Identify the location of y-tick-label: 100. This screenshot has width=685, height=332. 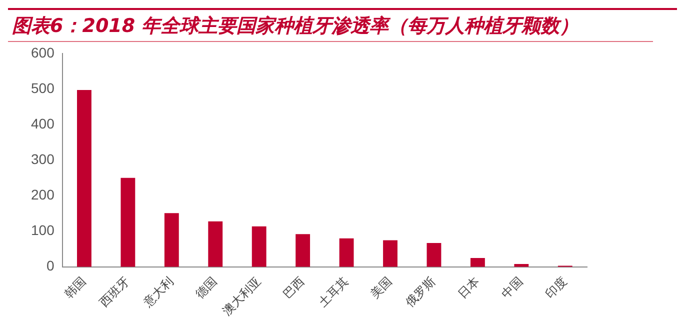
(43, 230).